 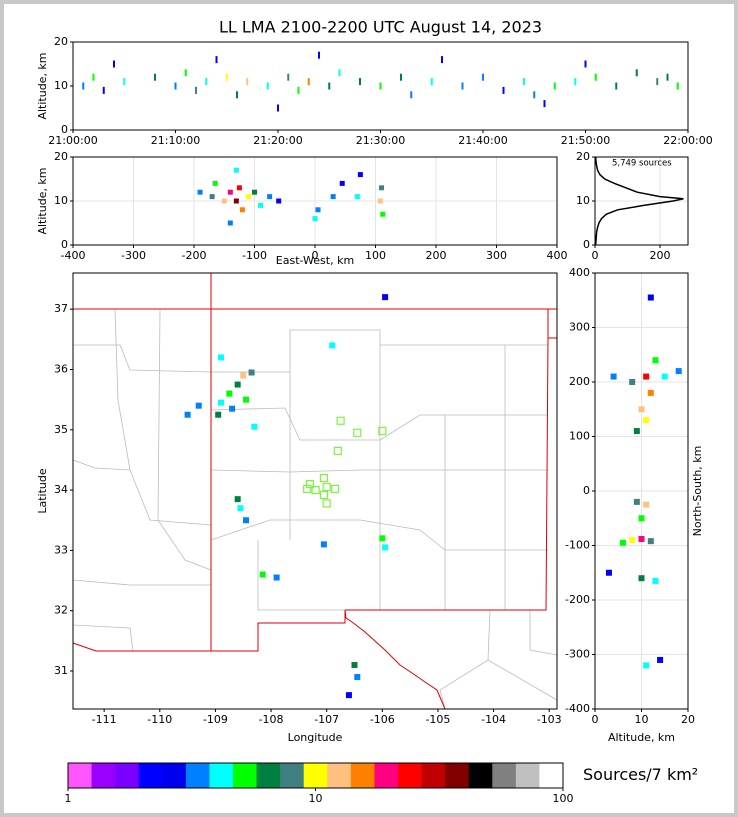 I want to click on x-tick-label: 1, so click(x=68, y=798).